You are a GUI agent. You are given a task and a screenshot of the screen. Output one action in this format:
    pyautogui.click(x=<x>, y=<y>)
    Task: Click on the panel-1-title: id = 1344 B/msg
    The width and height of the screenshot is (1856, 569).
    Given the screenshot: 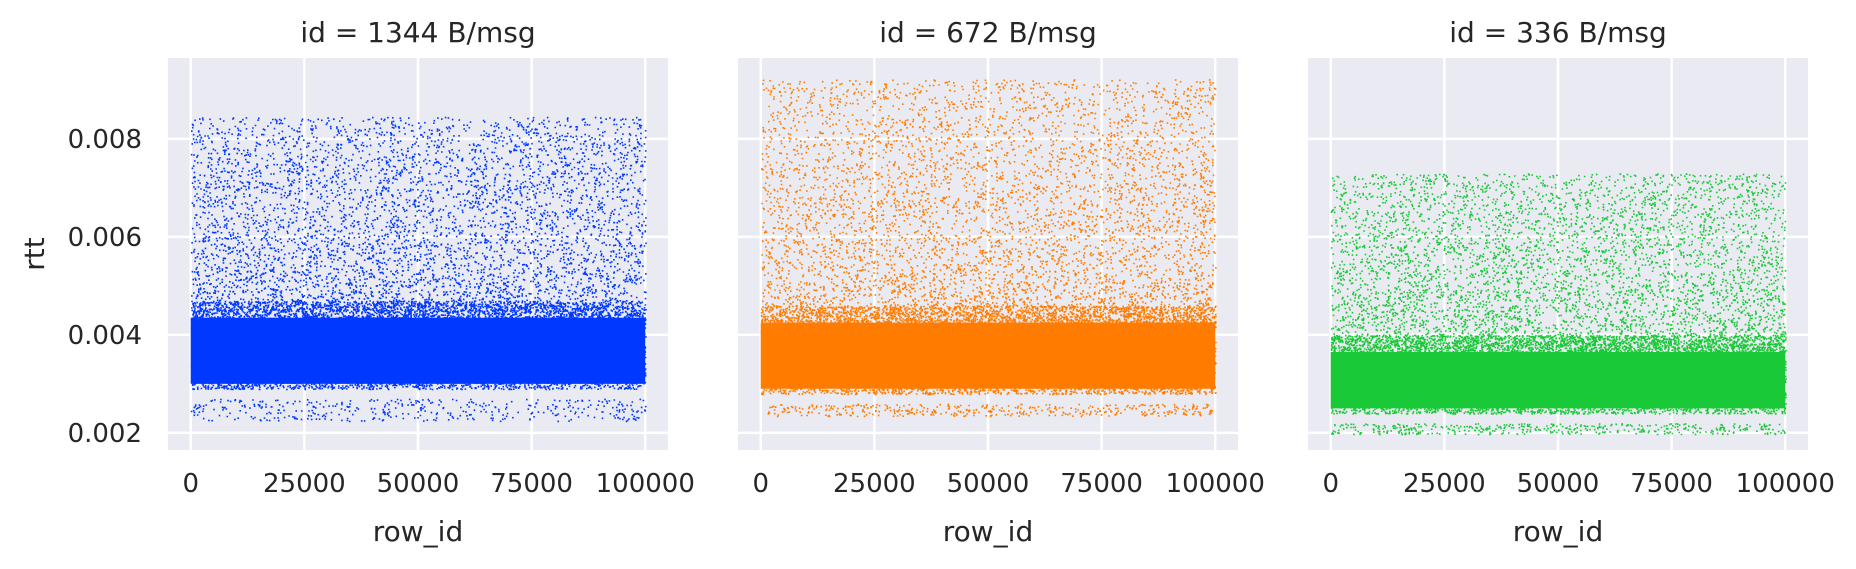 What is the action you would take?
    pyautogui.click(x=417, y=32)
    